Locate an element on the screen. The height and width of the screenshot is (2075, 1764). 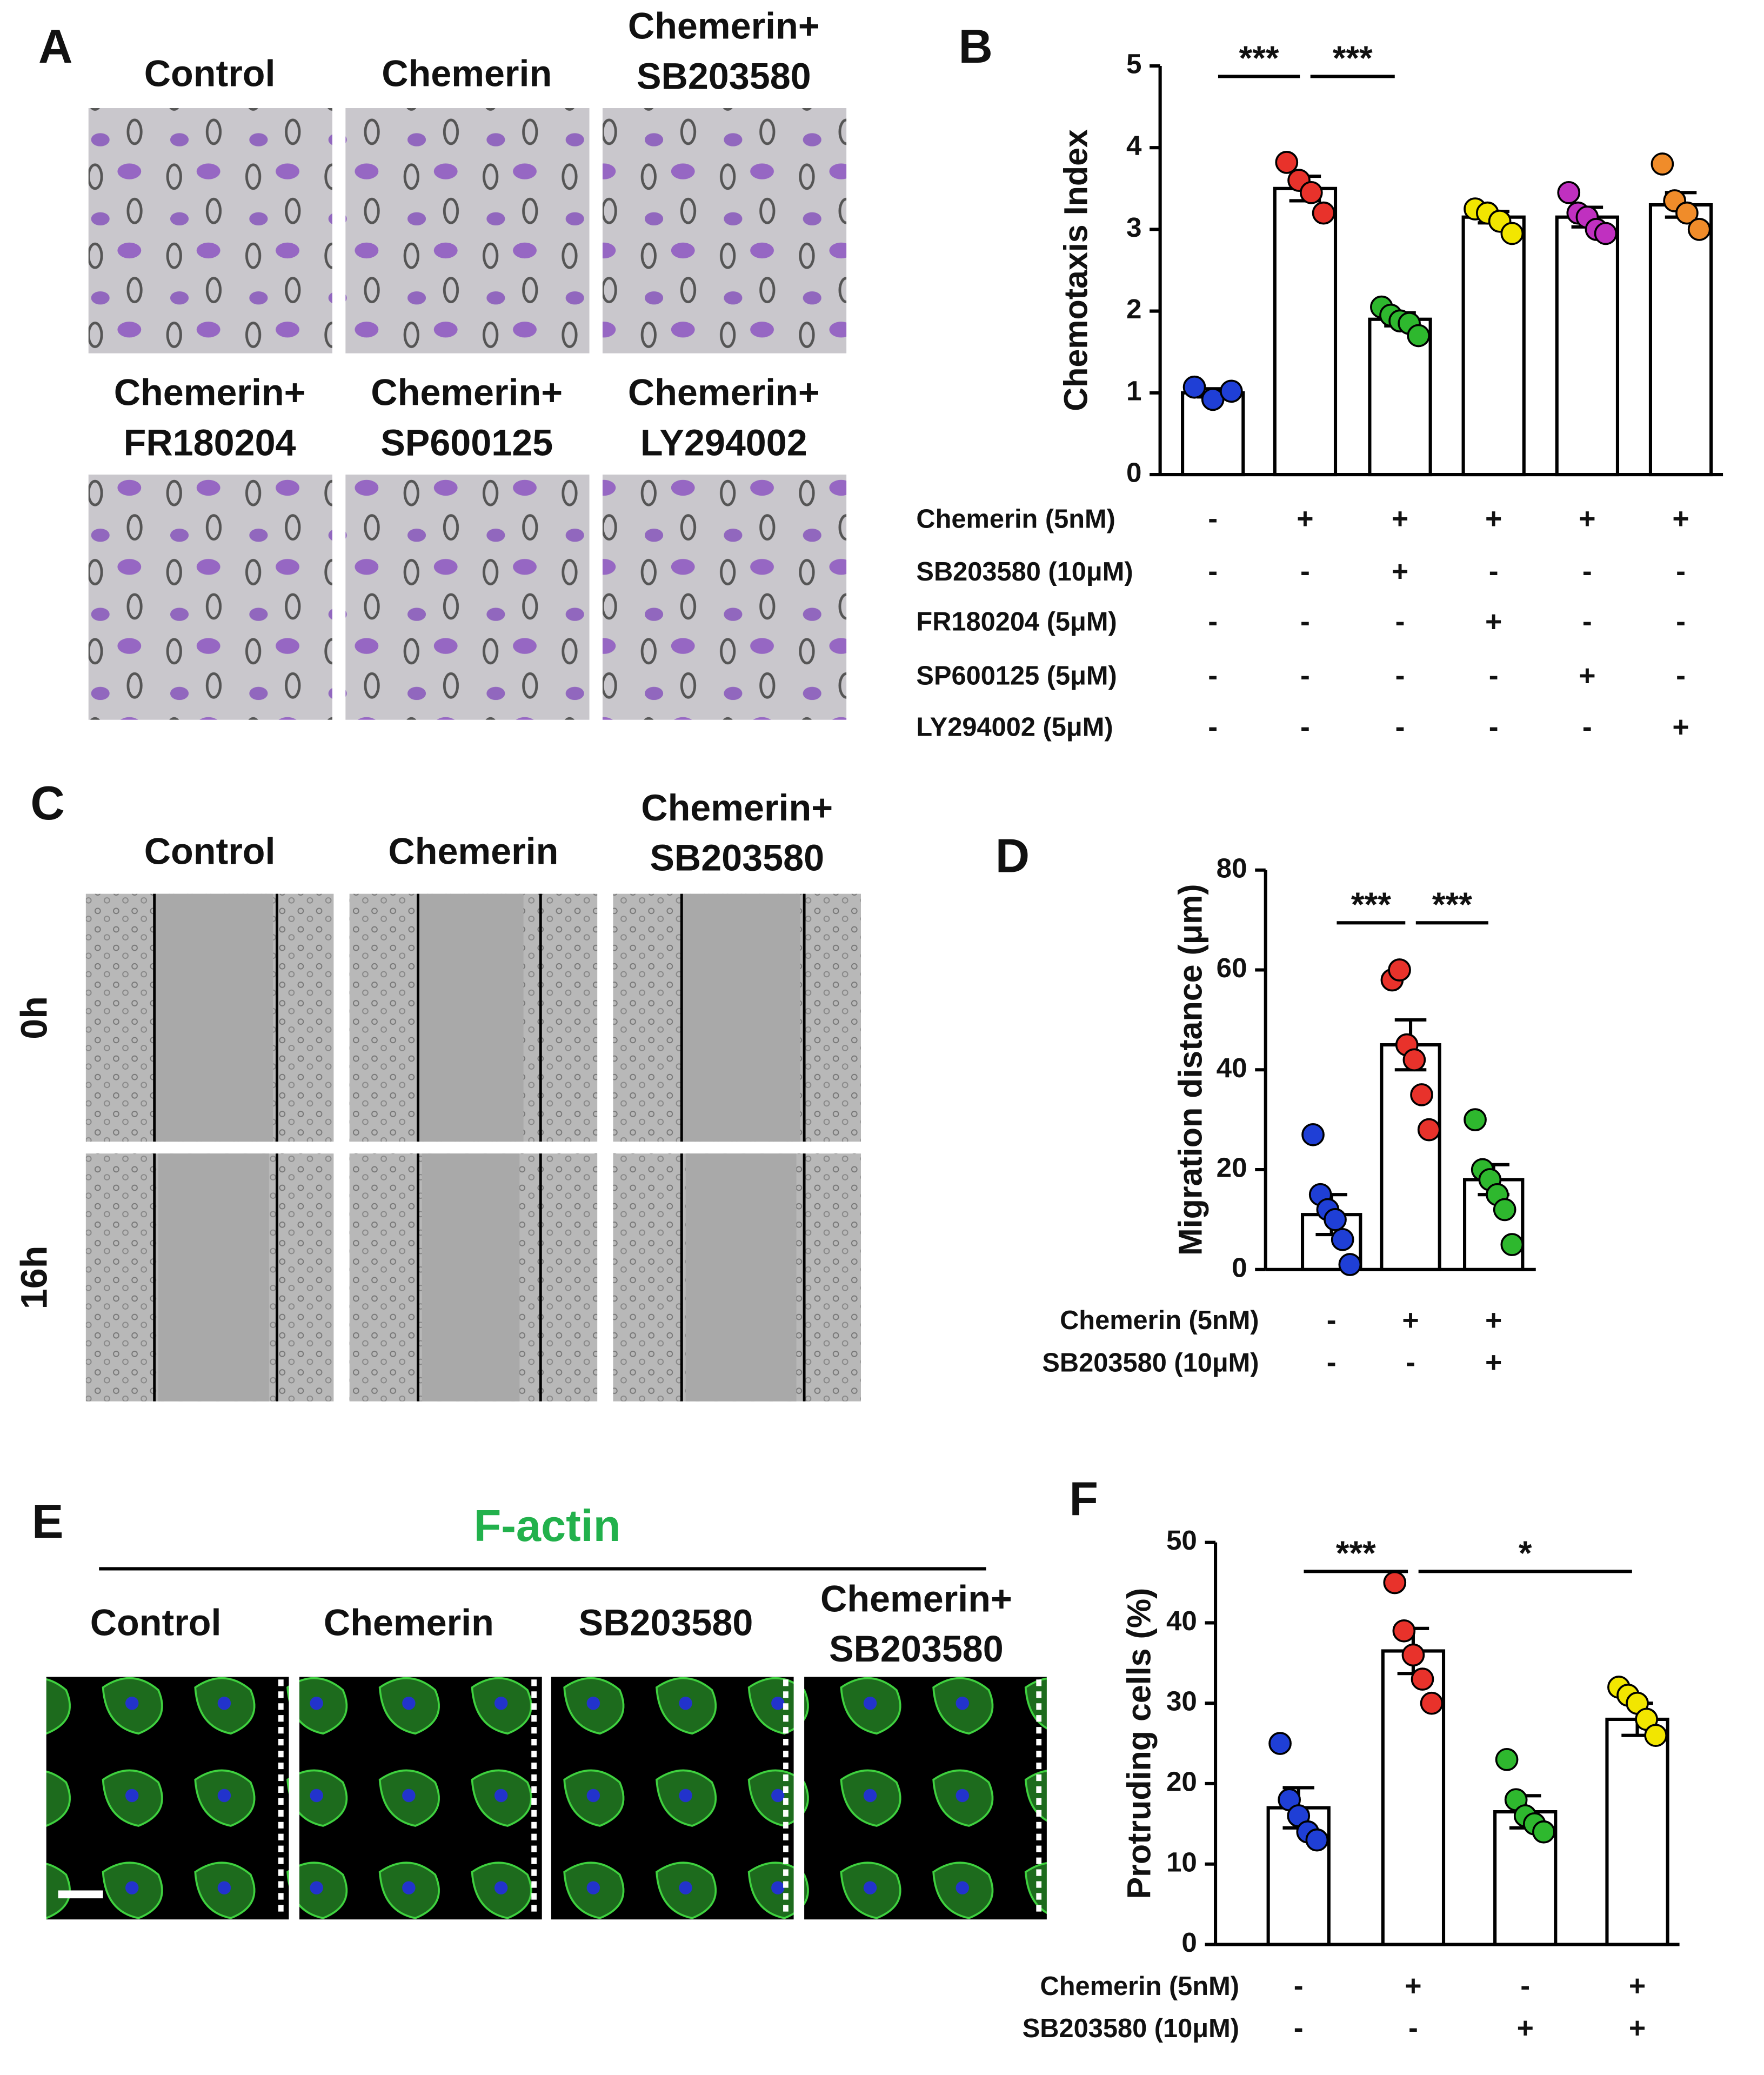
condition-label: SP600125 (5μM) is located at coordinates (1016, 676).